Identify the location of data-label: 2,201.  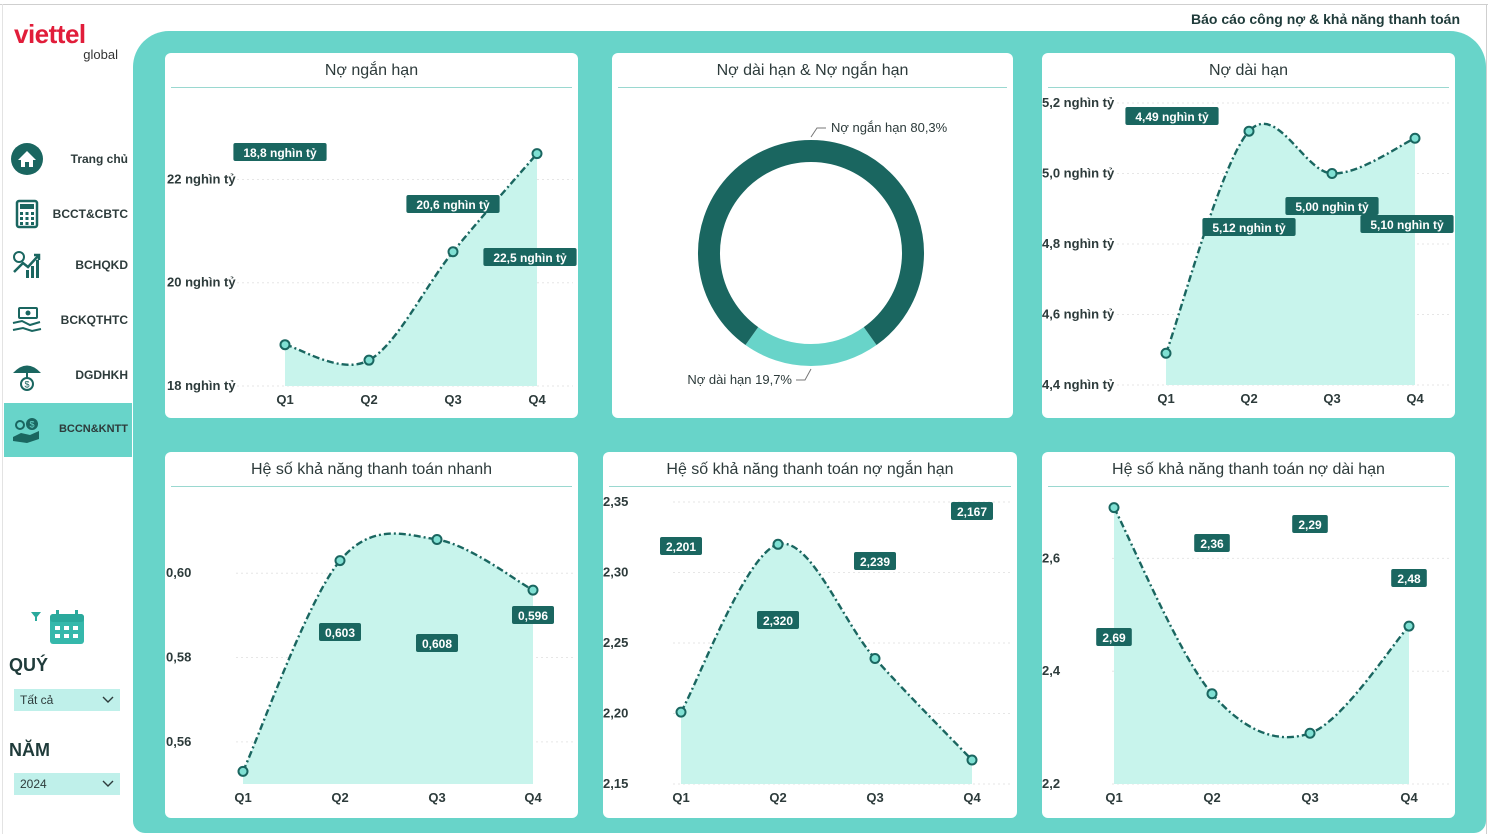
(681, 547).